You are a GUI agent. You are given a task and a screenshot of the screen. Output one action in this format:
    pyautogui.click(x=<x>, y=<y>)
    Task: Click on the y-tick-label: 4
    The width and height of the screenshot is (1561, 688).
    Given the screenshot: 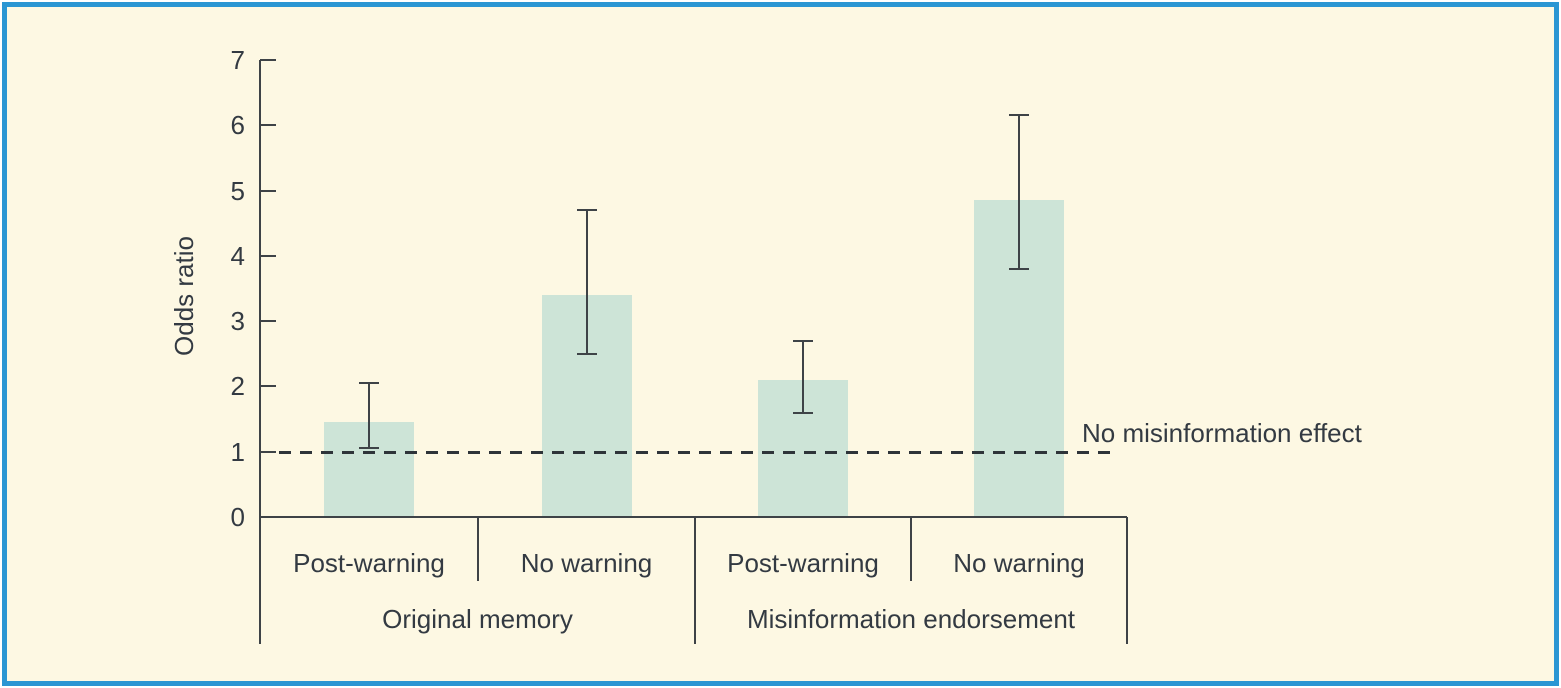 What is the action you would take?
    pyautogui.click(x=237, y=255)
    